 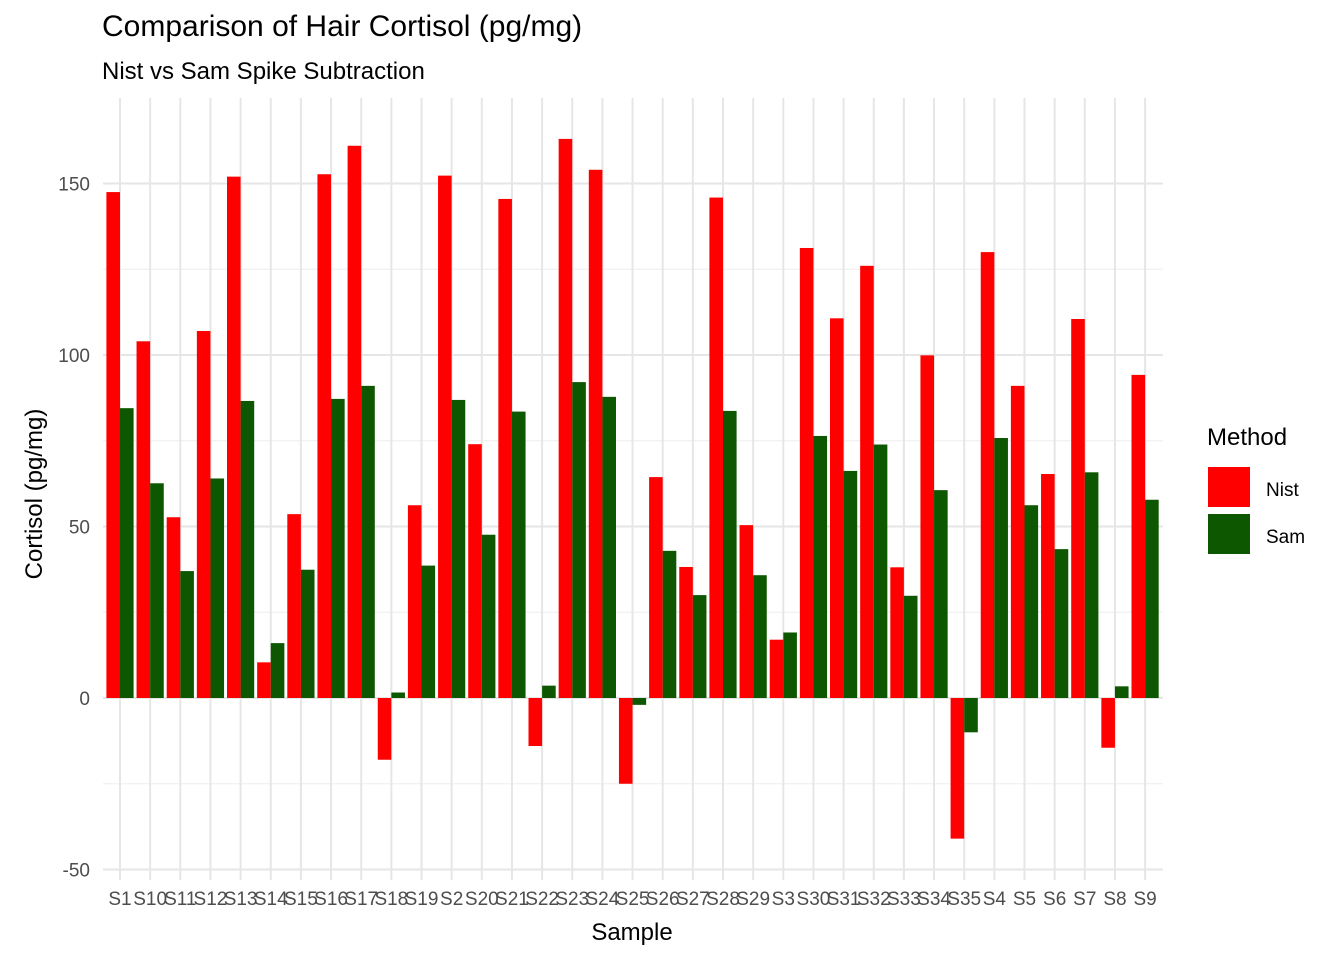 What do you see at coordinates (1229, 487) in the screenshot?
I see `legend-key-nist` at bounding box center [1229, 487].